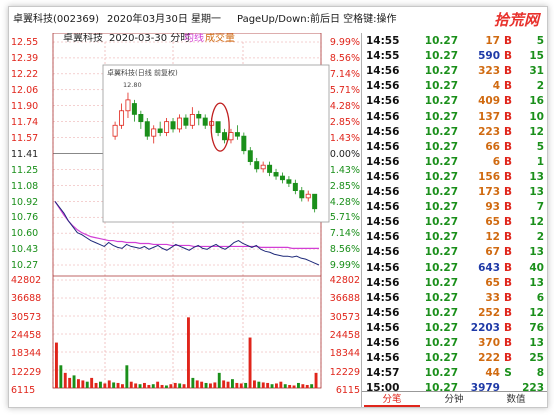 This screenshot has width=554, height=415. What do you see at coordinates (344, 218) in the screenshot?
I see `percent-tick-label: 5.71%` at bounding box center [344, 218].